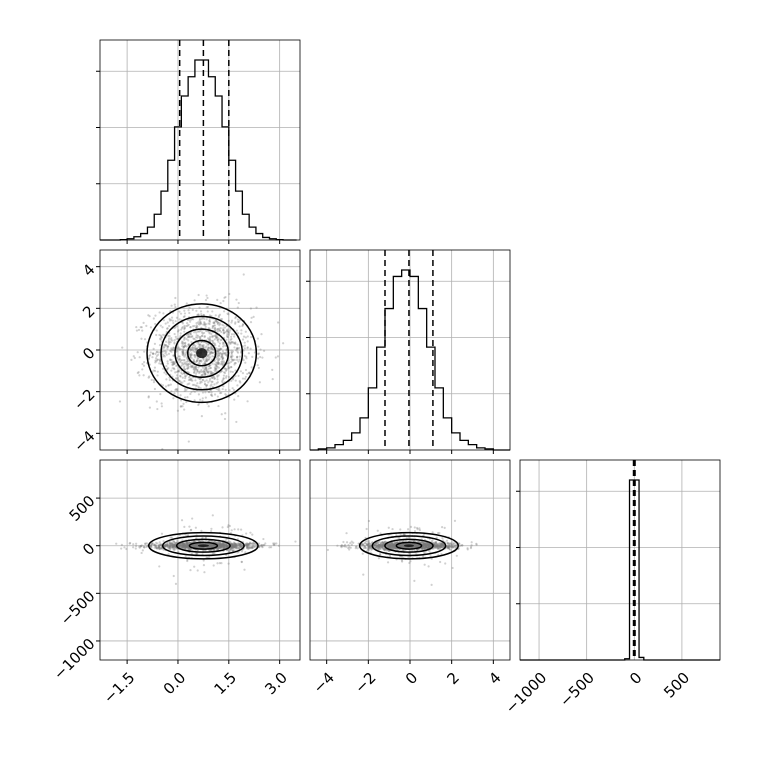 The width and height of the screenshot is (760, 760). What do you see at coordinates (526, 693) in the screenshot?
I see `x-tick-label: −1000` at bounding box center [526, 693].